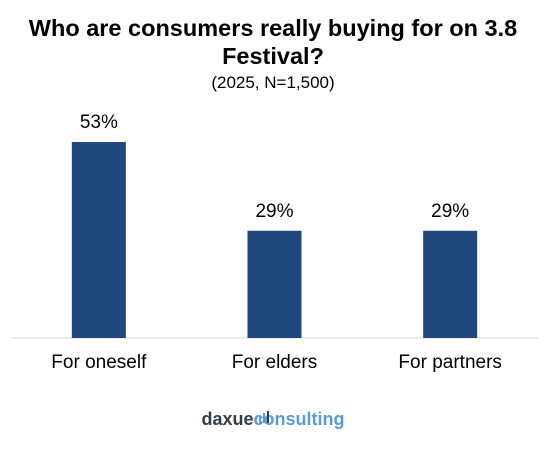 This screenshot has width=546, height=471. What do you see at coordinates (274, 211) in the screenshot?
I see `bar-value-label-2: 29%` at bounding box center [274, 211].